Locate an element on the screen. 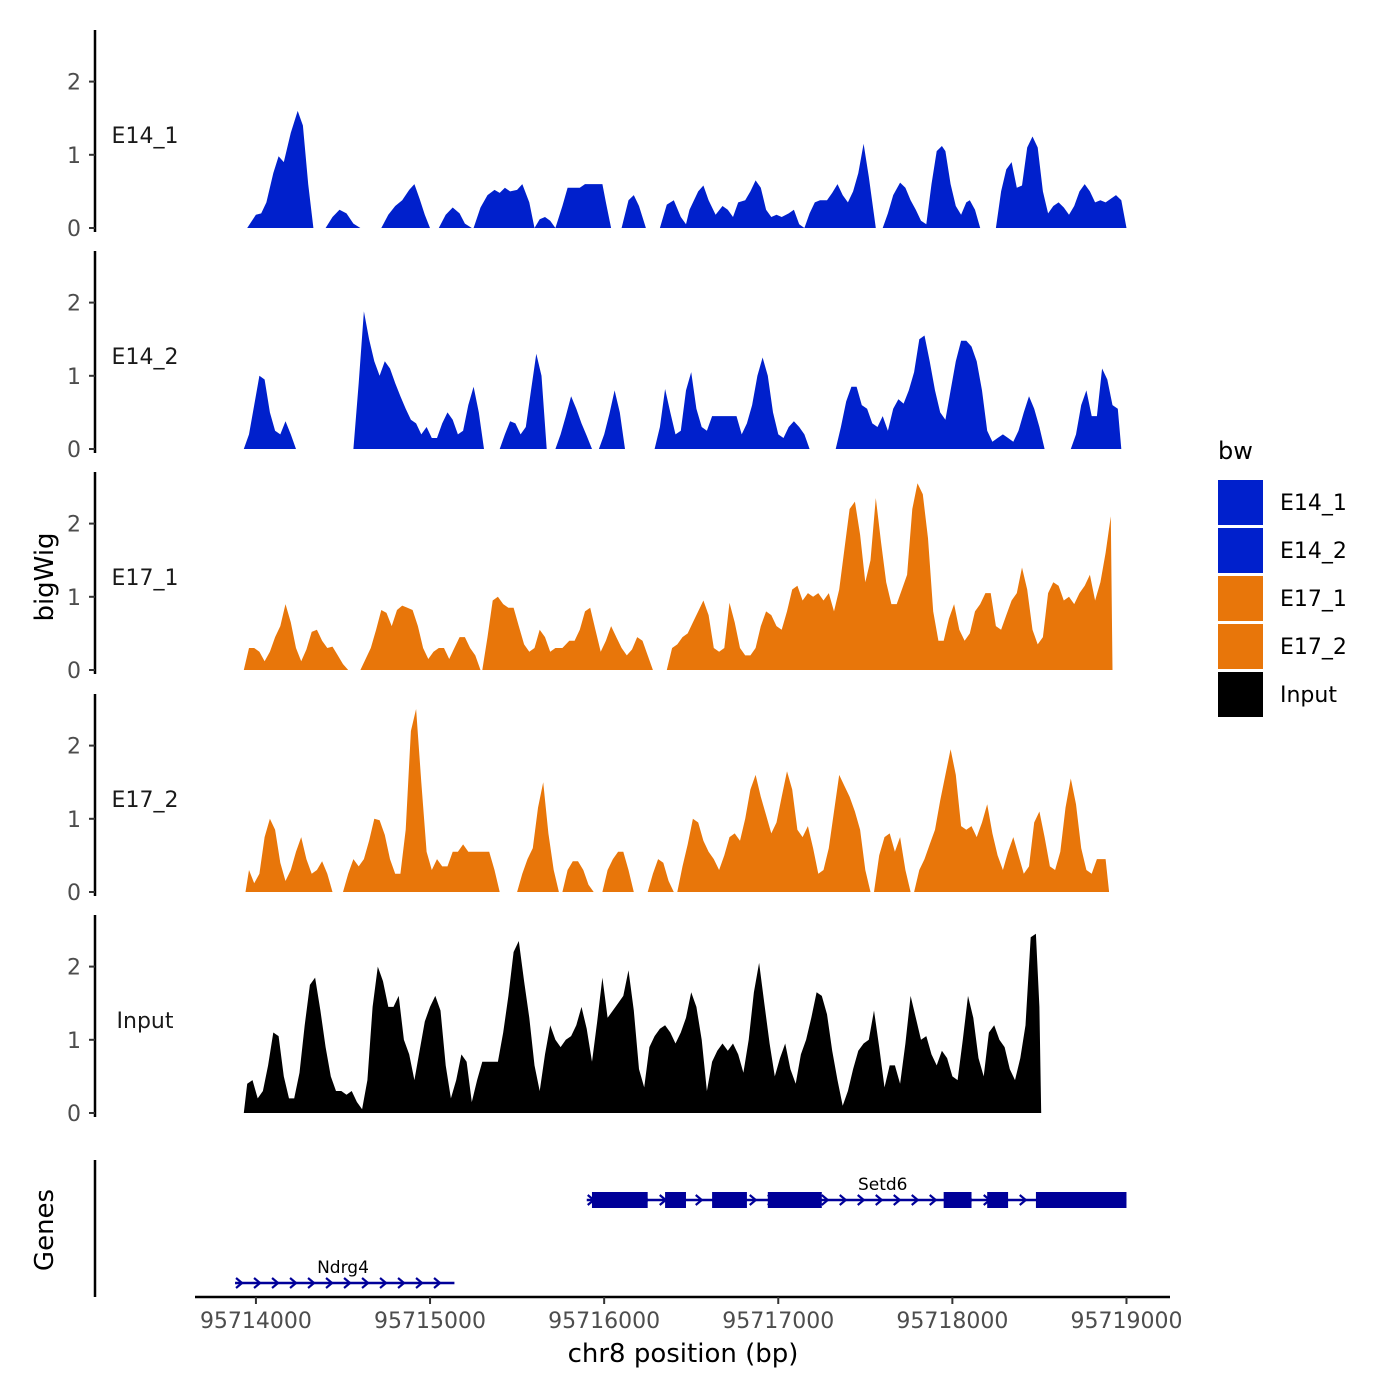  x-tick-label: 95716000 is located at coordinates (604, 1321).